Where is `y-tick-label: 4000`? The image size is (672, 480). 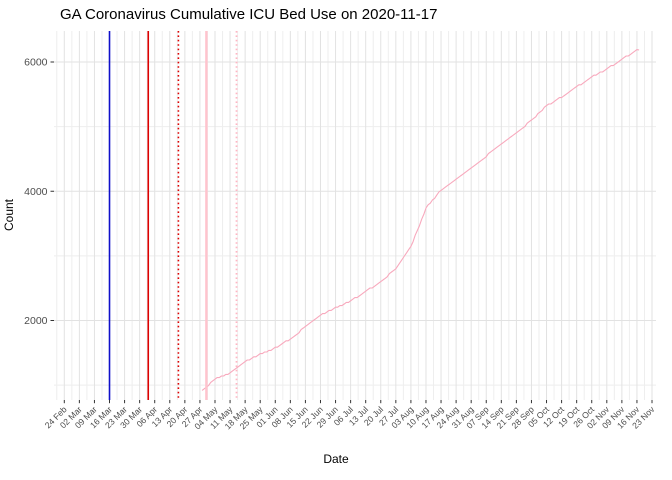
y-tick-label: 4000 is located at coordinates (36, 192).